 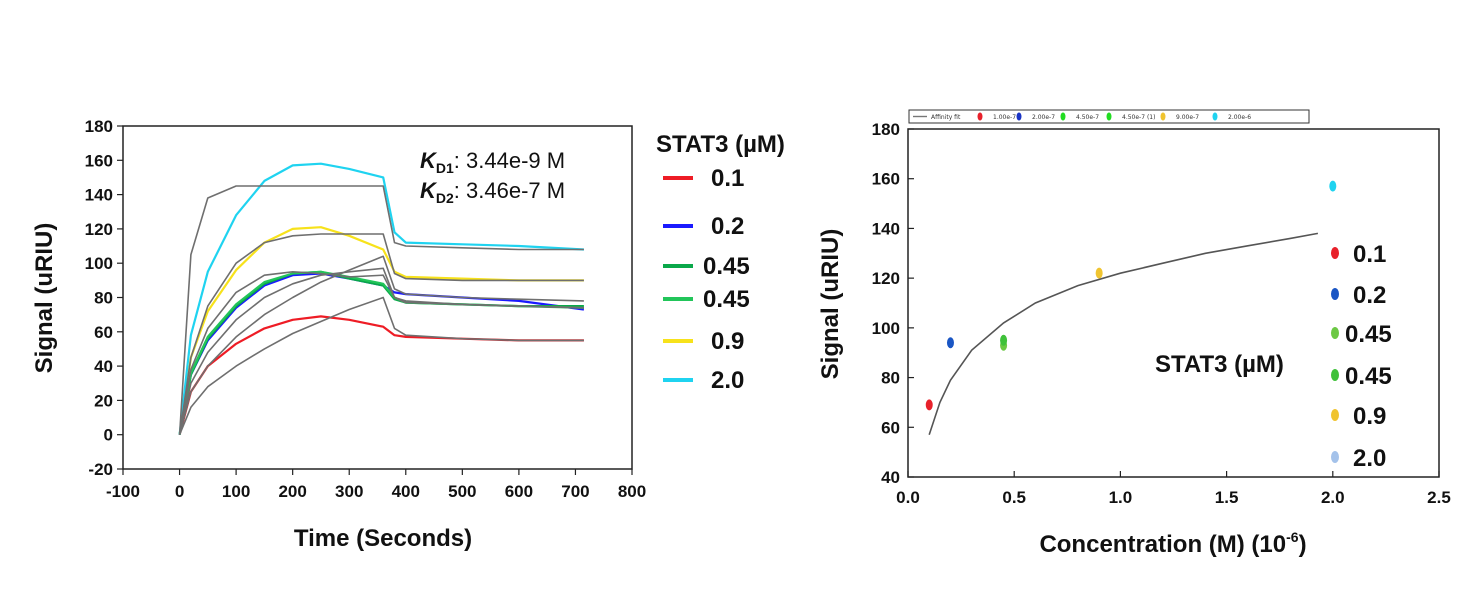 I want to click on right-x-tick-label: 2.0, so click(x=1333, y=497).